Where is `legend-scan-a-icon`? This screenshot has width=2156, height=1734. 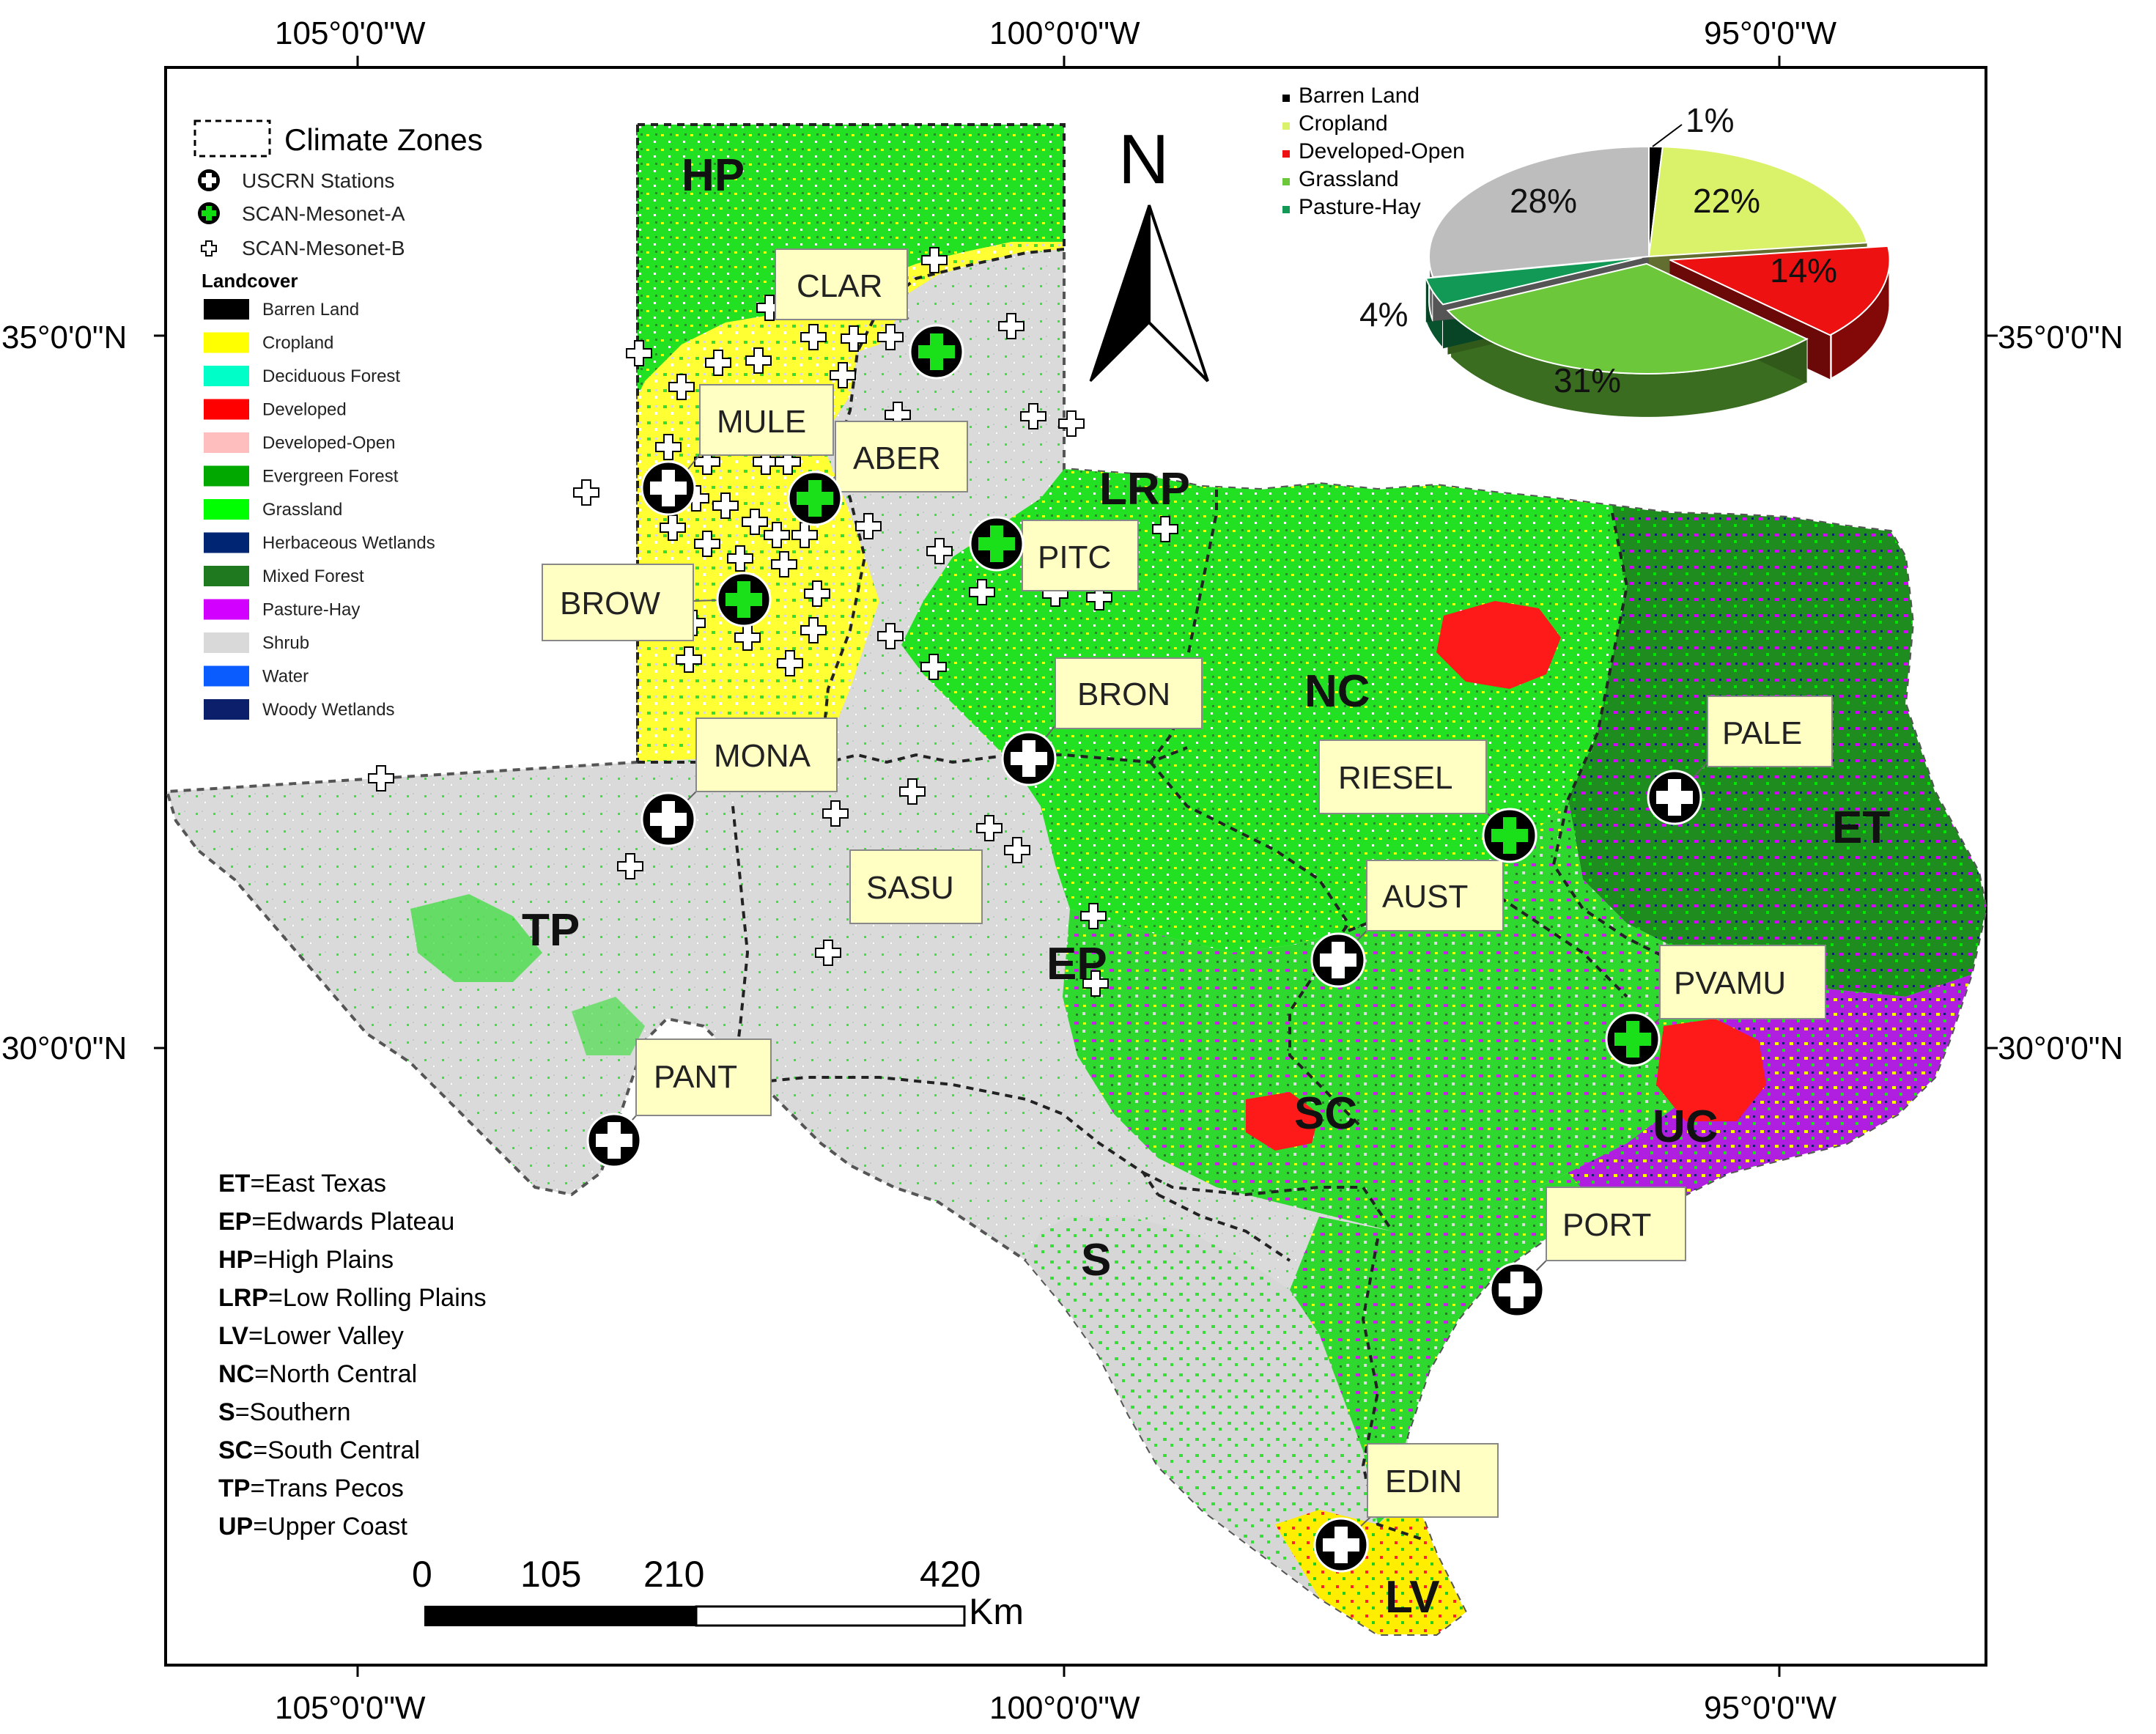
legend-scan-a-icon is located at coordinates (209, 213).